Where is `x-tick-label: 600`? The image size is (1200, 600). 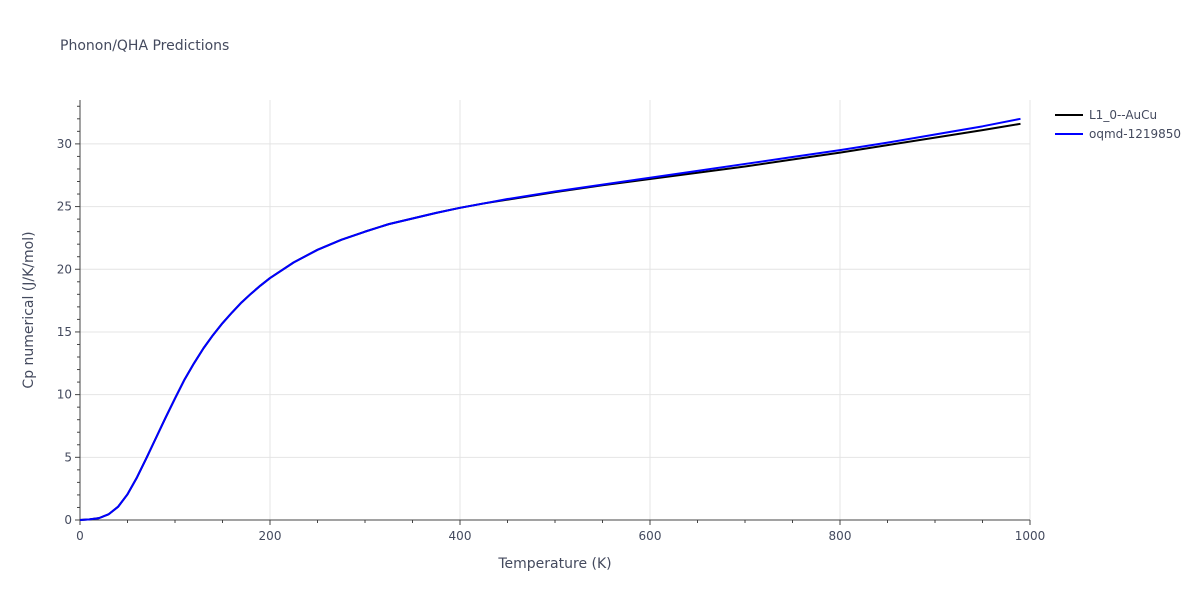
x-tick-label: 600 is located at coordinates (650, 536).